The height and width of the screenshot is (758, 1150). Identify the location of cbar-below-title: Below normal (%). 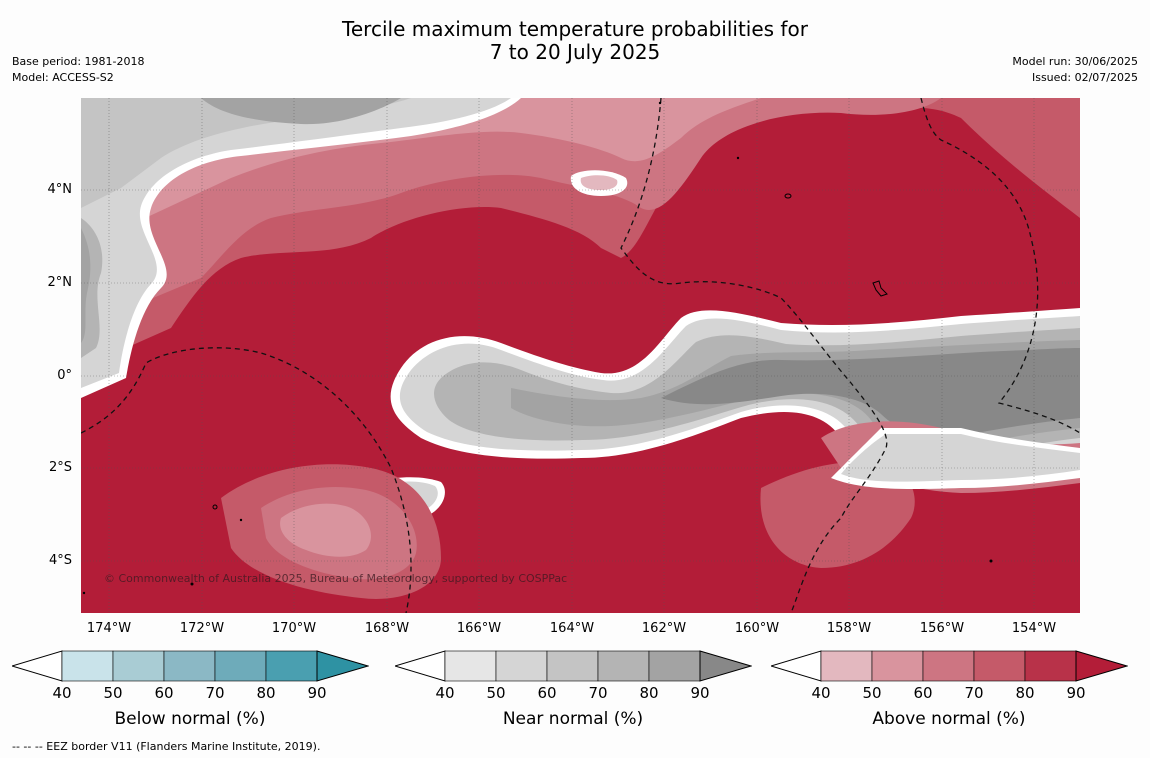
(190, 719).